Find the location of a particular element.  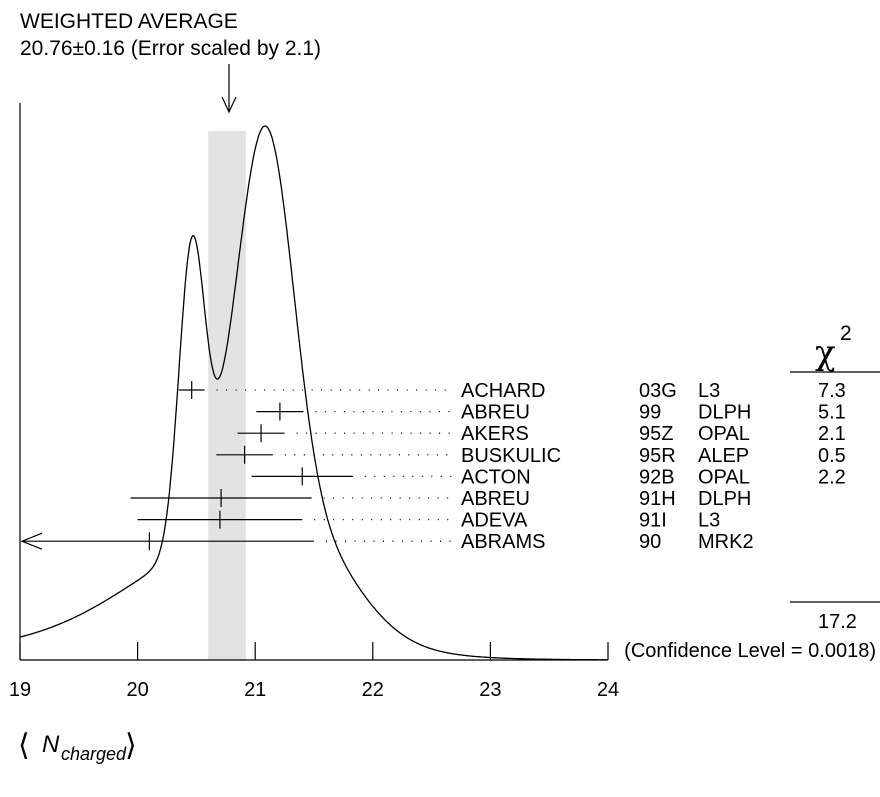

table-row: ABRAMS 90 MRK2 is located at coordinates (607, 542).